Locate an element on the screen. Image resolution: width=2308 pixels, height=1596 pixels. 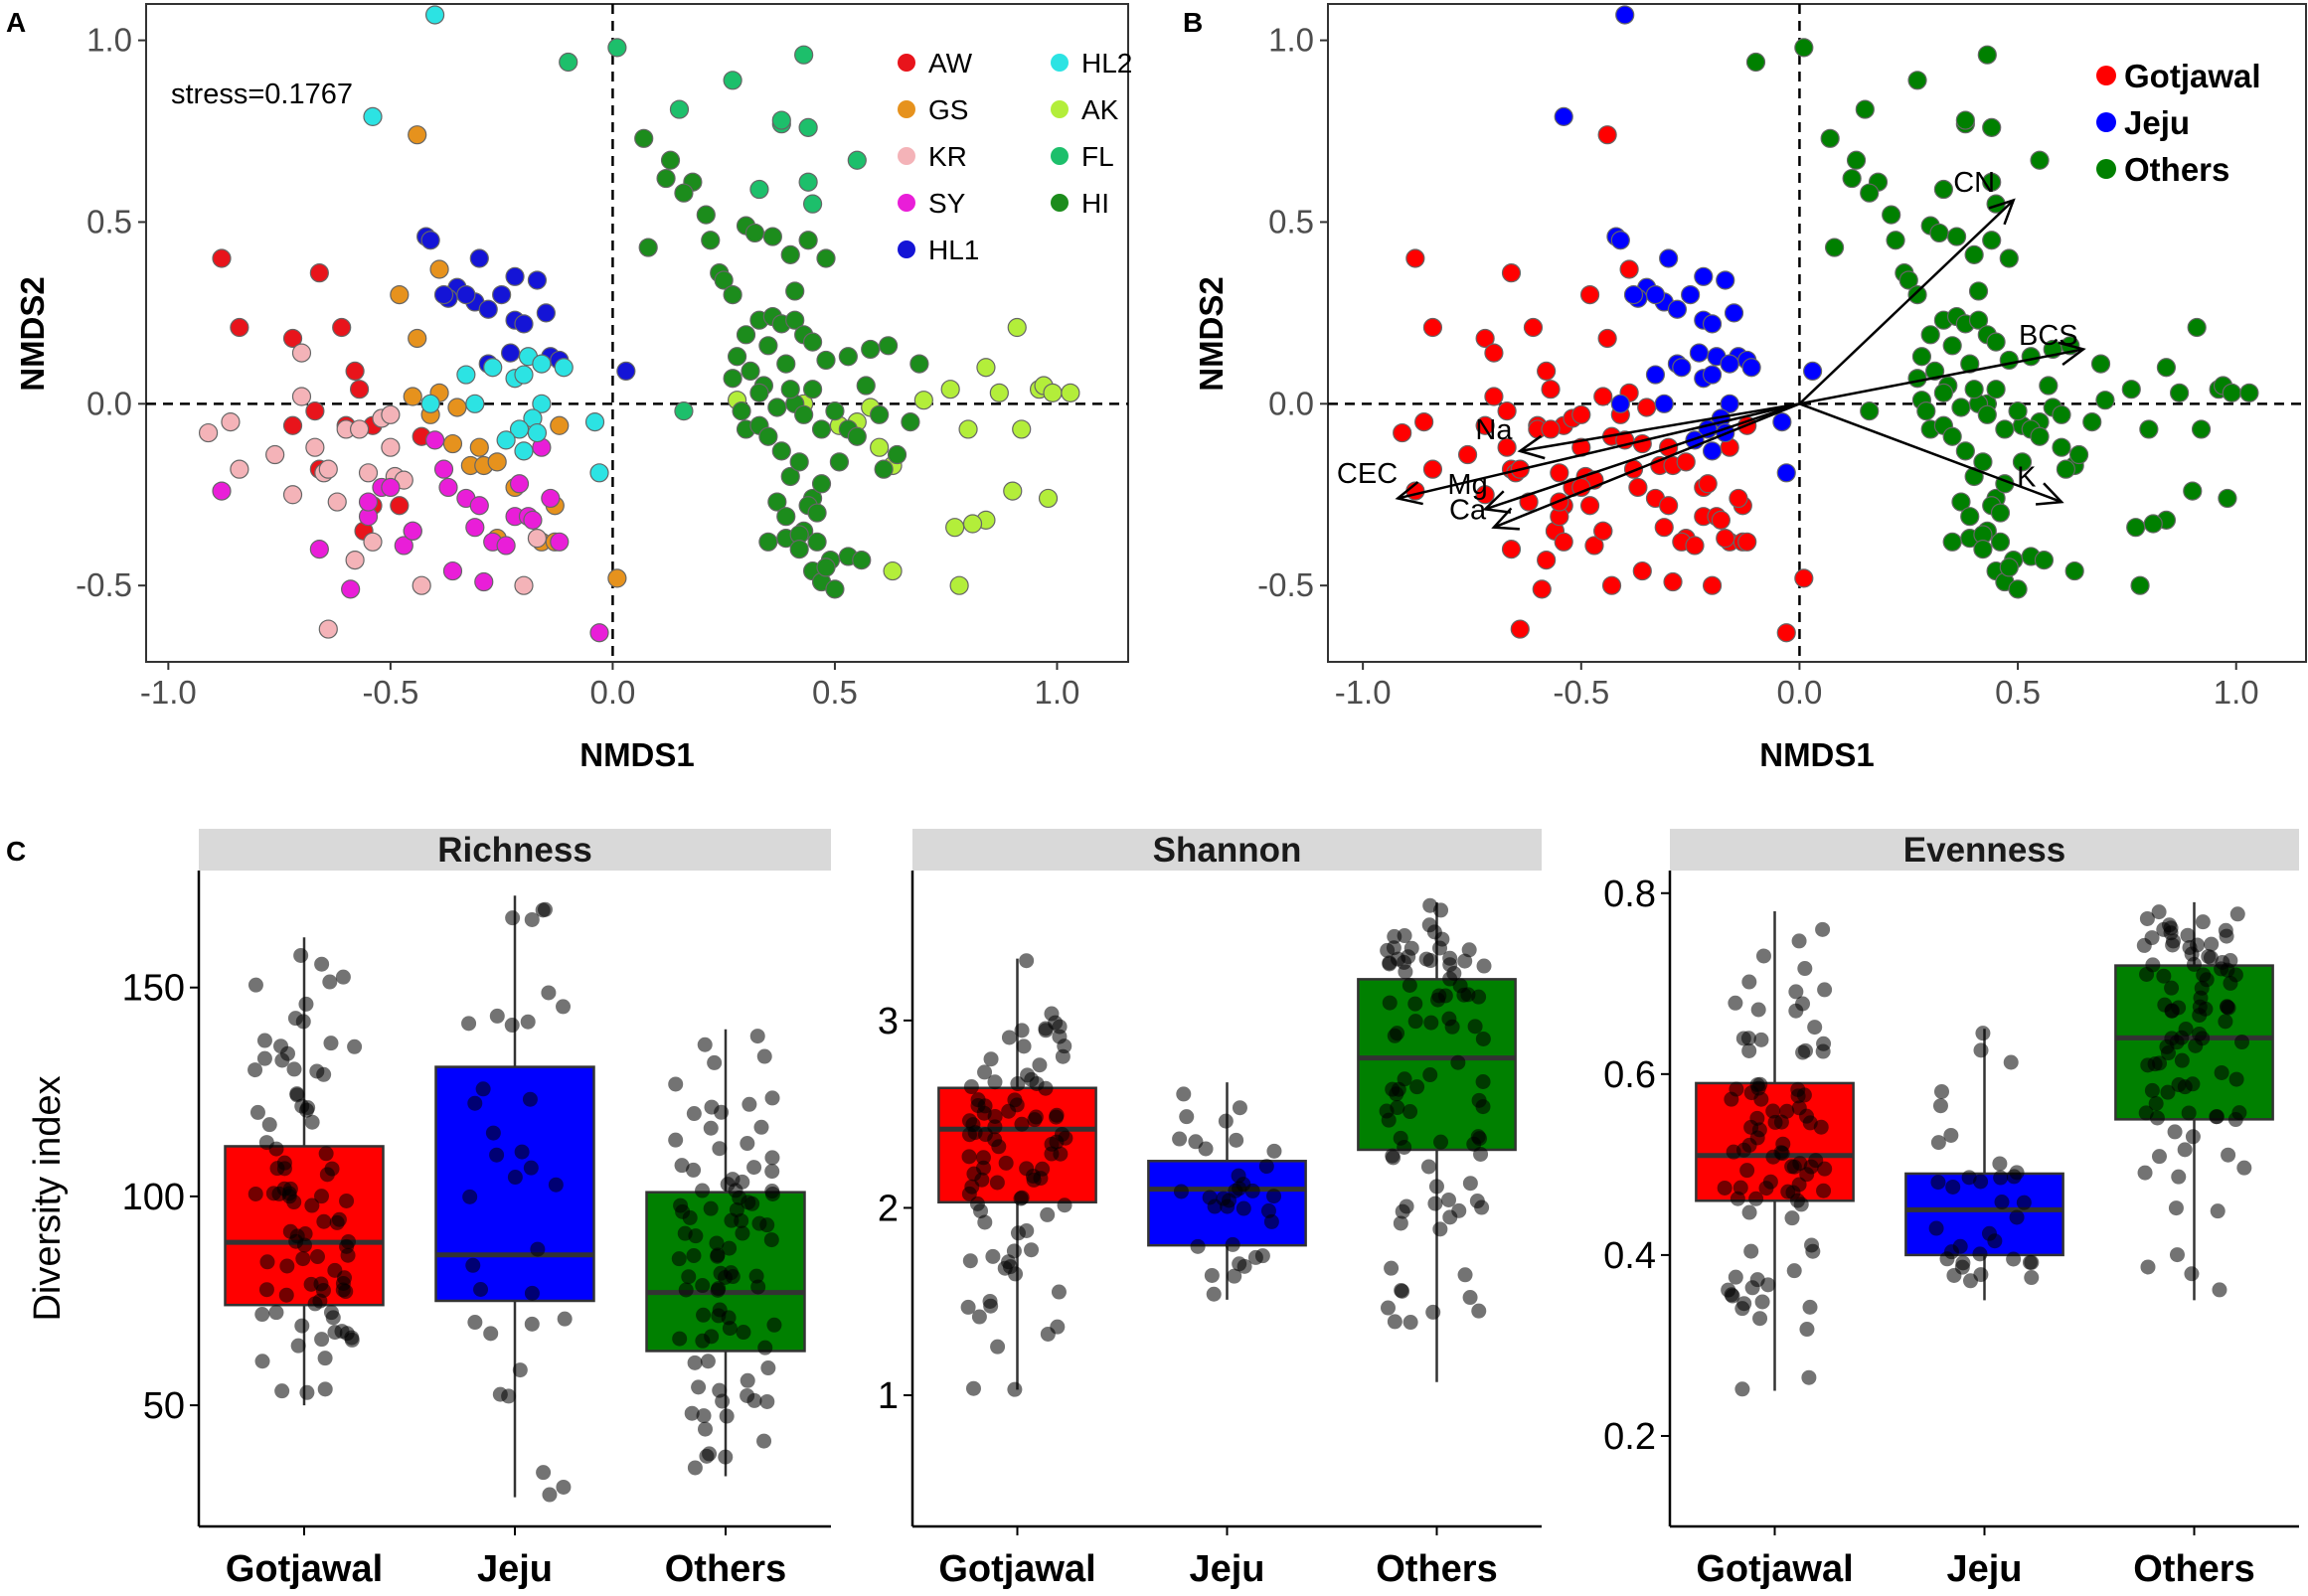
vector-mg: Mg is located at coordinates (1623, 458).